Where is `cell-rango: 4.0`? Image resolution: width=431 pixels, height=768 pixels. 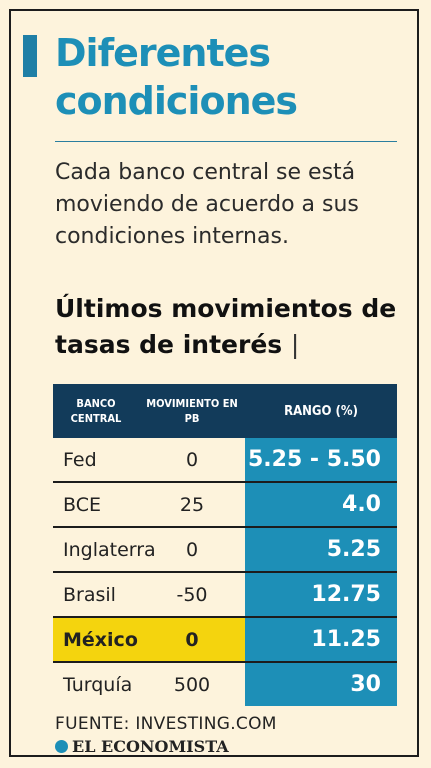
cell-rango: 4.0 is located at coordinates (321, 504).